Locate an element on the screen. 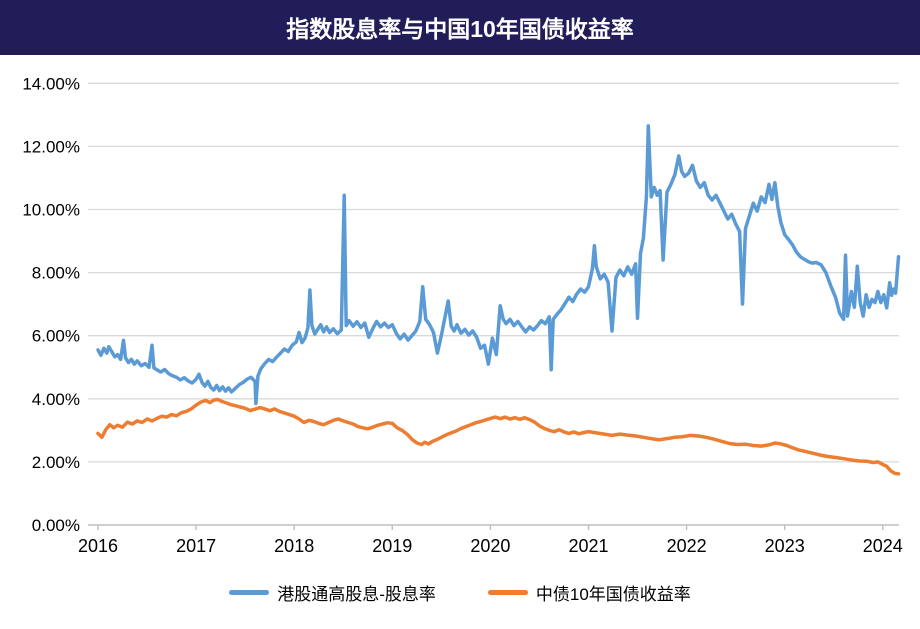 This screenshot has height=629, width=920. chart-title: 指数股息率与中国10年国债收益率 is located at coordinates (460, 29).